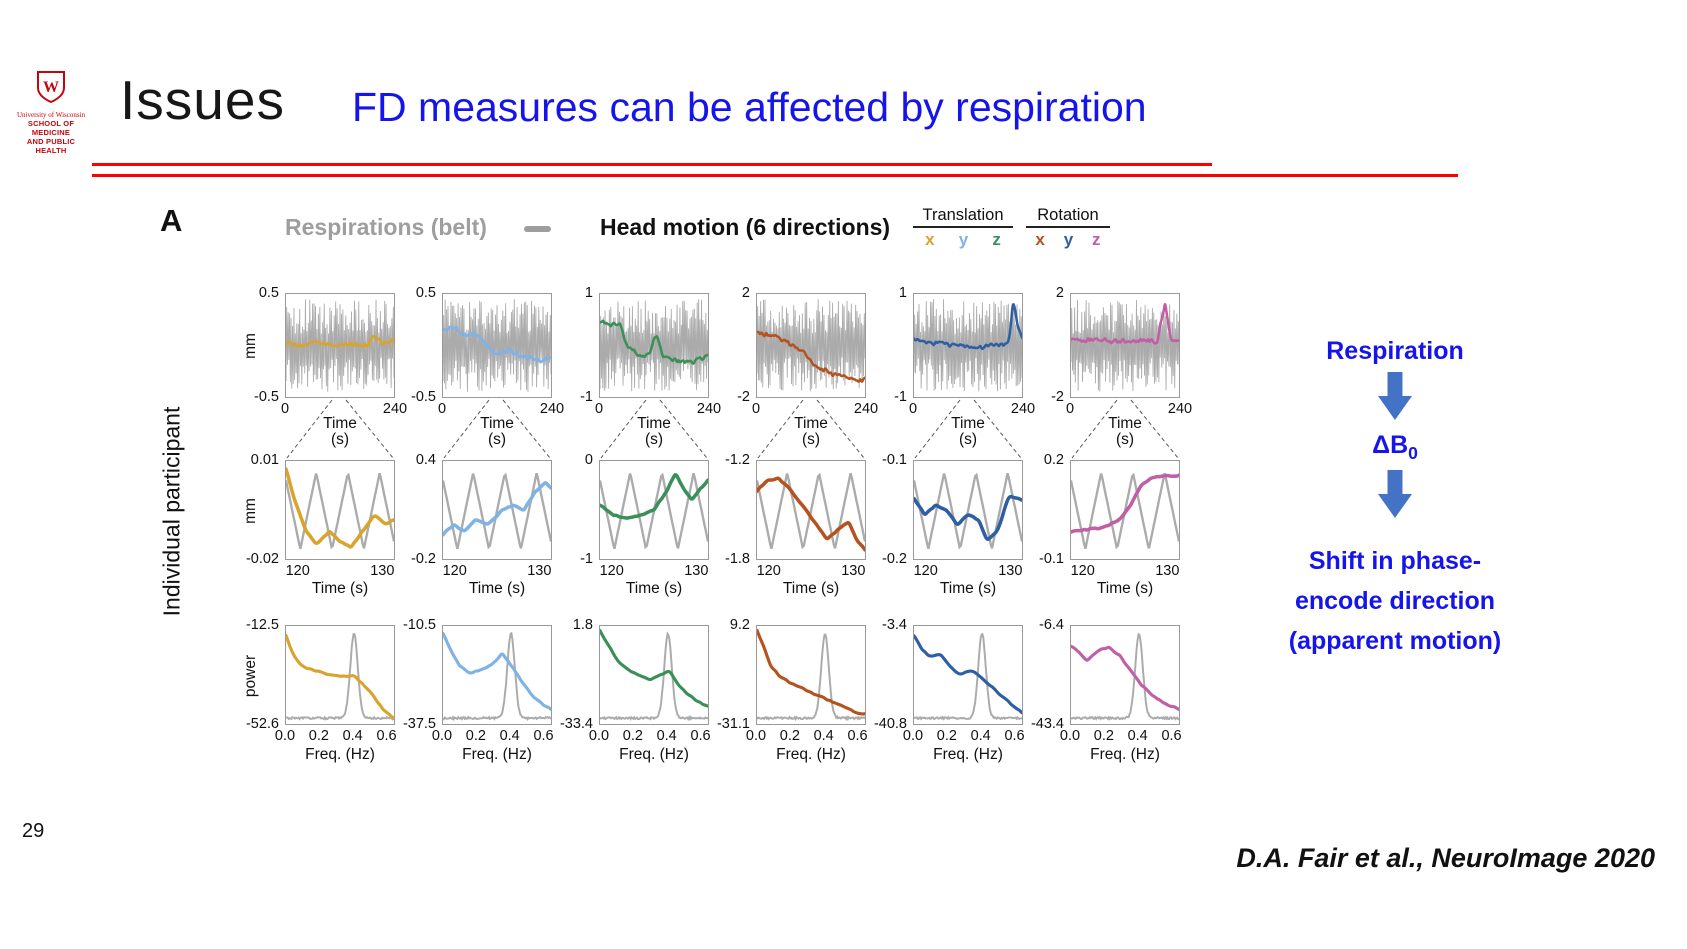 This screenshot has height=949, width=1687. Describe the element at coordinates (1051, 625) in the screenshot. I see `y-max-label: -6.4` at that location.